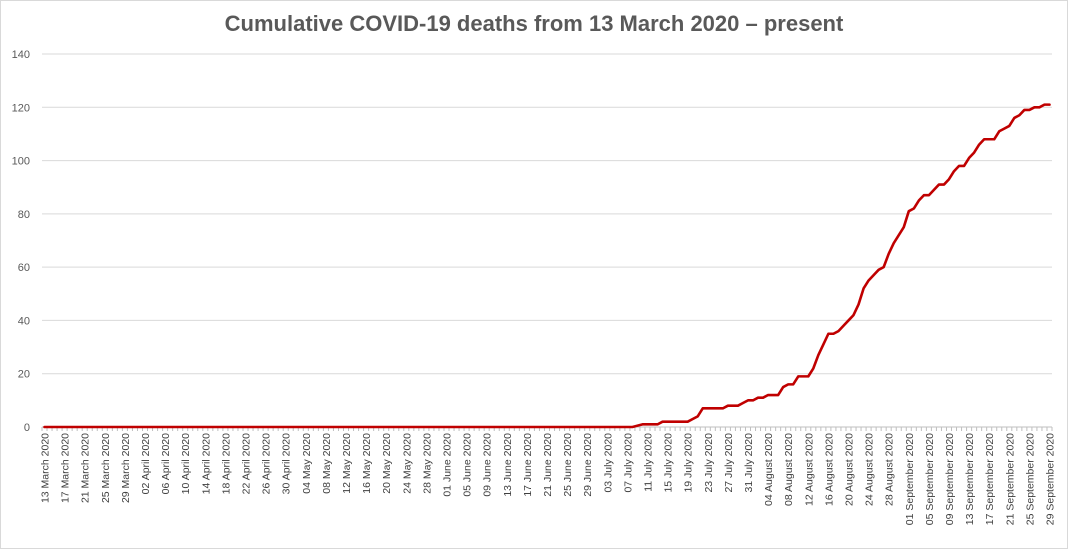 This screenshot has height=549, width=1068. I want to click on x-tick-label: 01 September 2020, so click(910, 479).